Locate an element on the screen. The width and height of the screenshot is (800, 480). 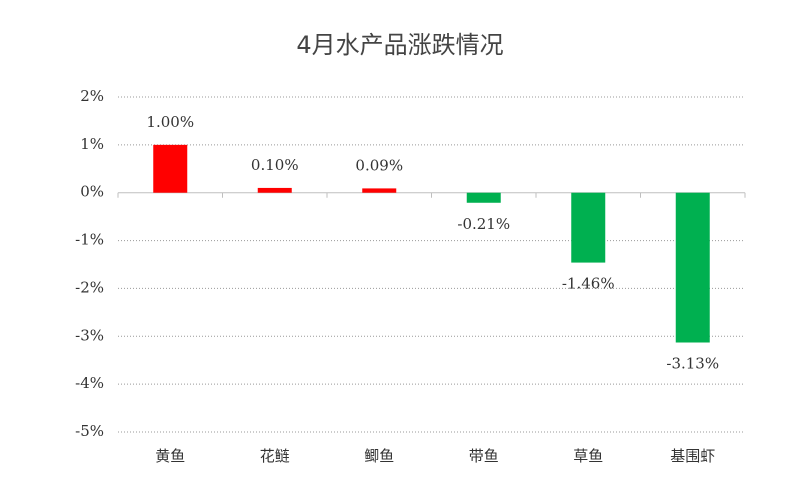
chart-title: 4月水产品涨跌情况 is located at coordinates (399, 45).